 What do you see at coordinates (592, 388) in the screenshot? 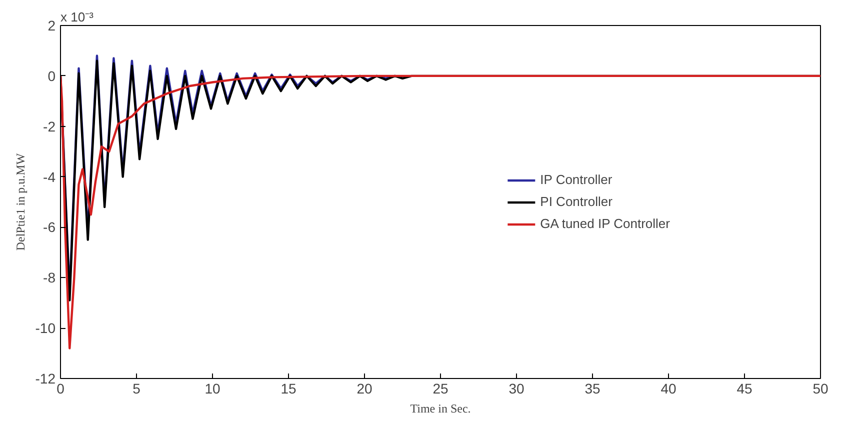
I see `x-tick-label: 35` at bounding box center [592, 388].